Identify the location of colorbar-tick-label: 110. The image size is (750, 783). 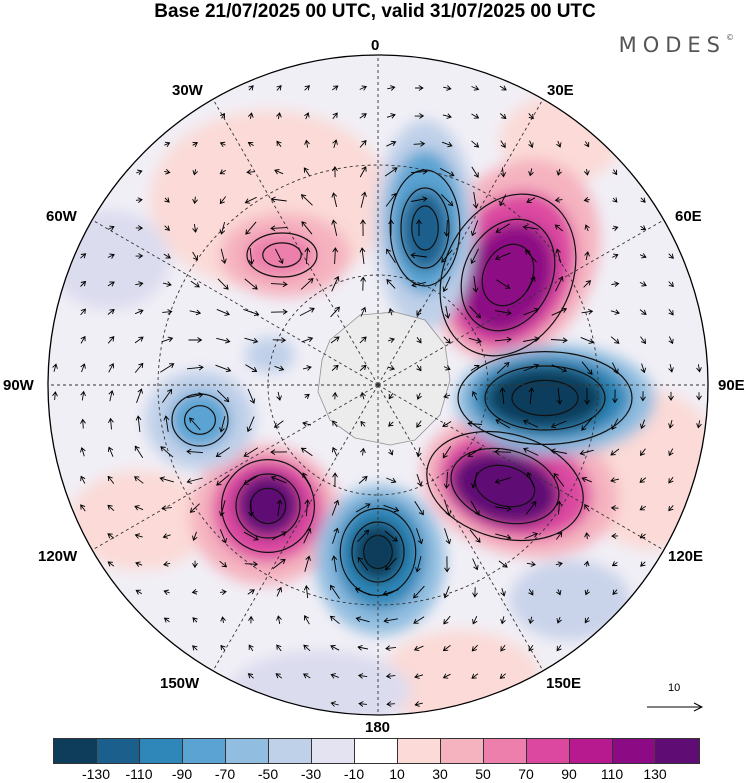
(612, 774).